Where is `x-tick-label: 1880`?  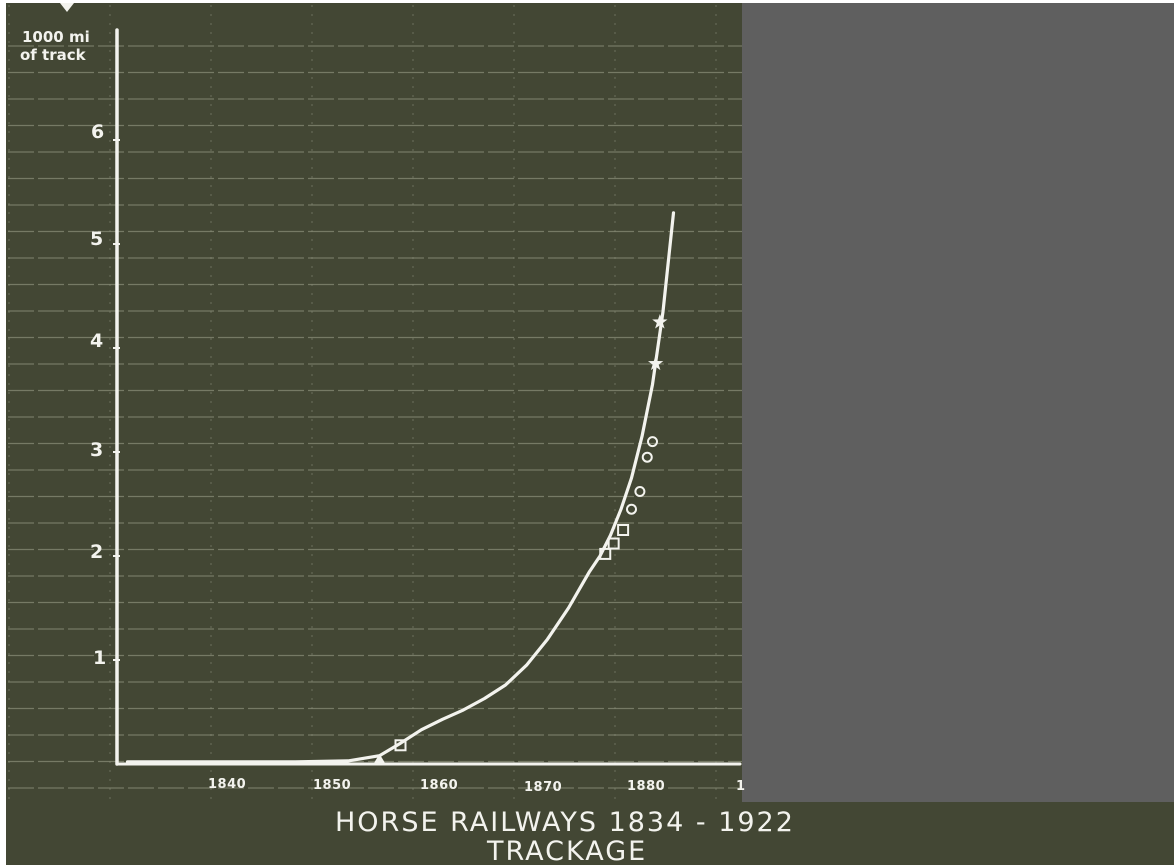 x-tick-label: 1880 is located at coordinates (646, 786).